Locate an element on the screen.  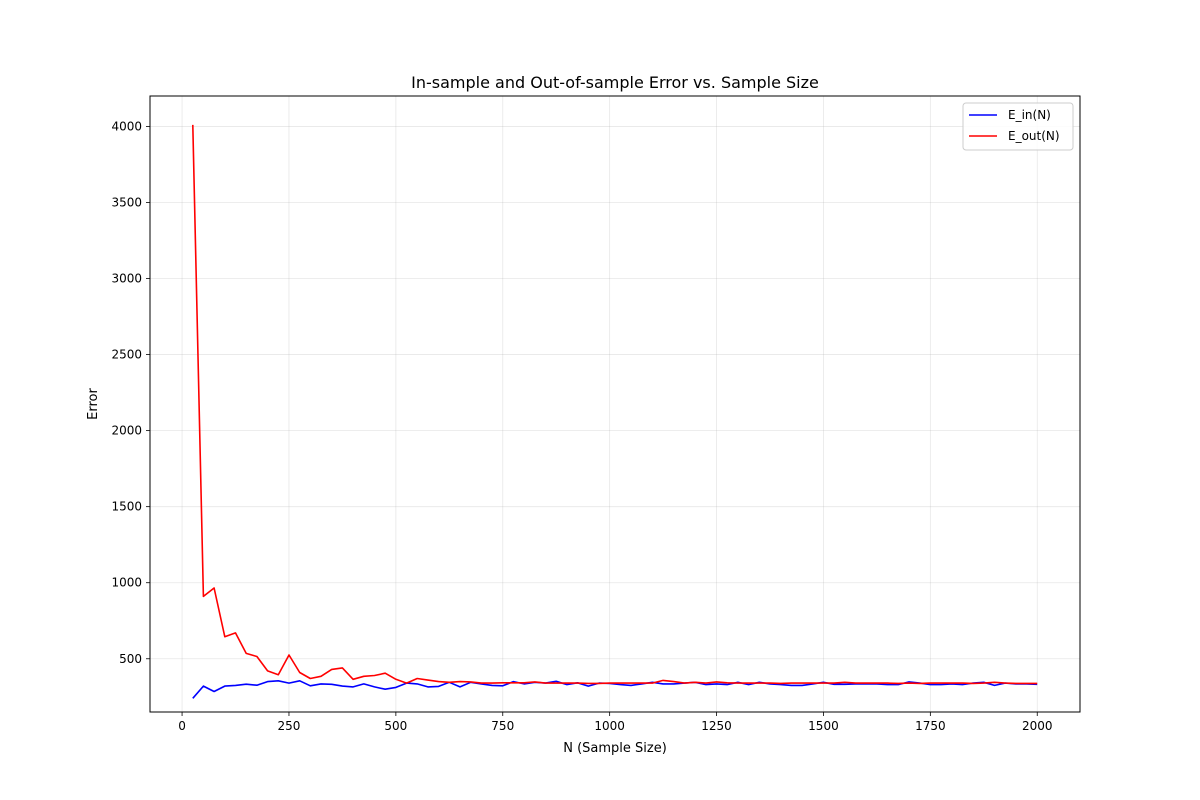
y-tick-label: 3500 is located at coordinates (126, 202).